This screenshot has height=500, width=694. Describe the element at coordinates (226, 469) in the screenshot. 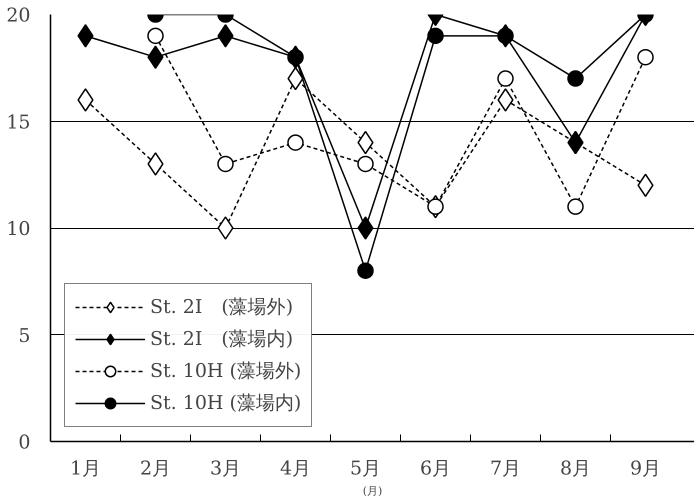

I see `x-tick-label: 3月` at that location.